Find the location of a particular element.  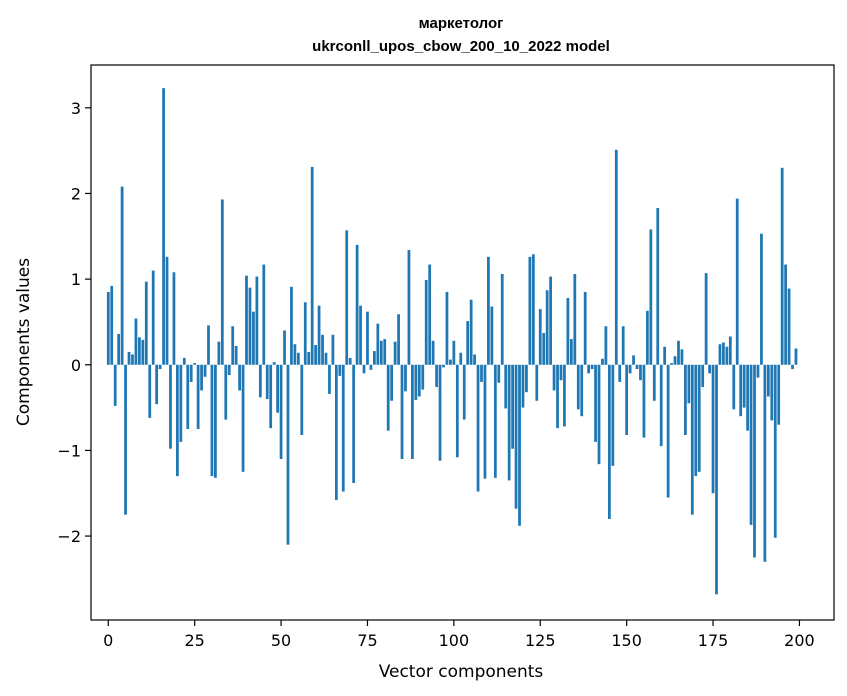

x-axis-label: Vector components is located at coordinates (461, 672).